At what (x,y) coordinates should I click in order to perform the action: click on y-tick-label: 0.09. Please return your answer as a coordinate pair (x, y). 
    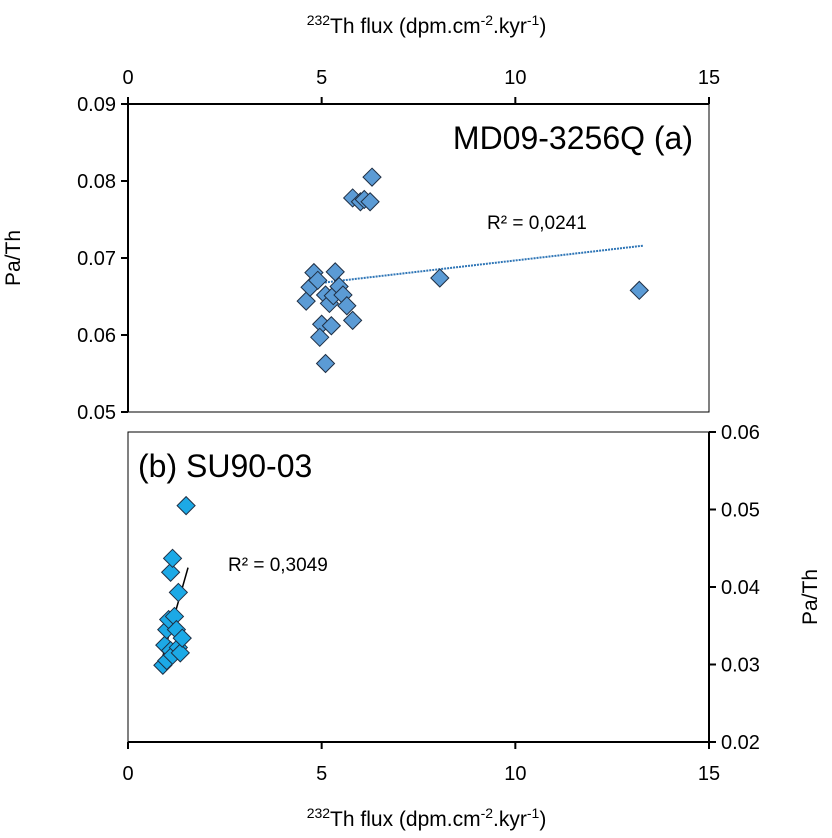
    Looking at the image, I should click on (96, 105).